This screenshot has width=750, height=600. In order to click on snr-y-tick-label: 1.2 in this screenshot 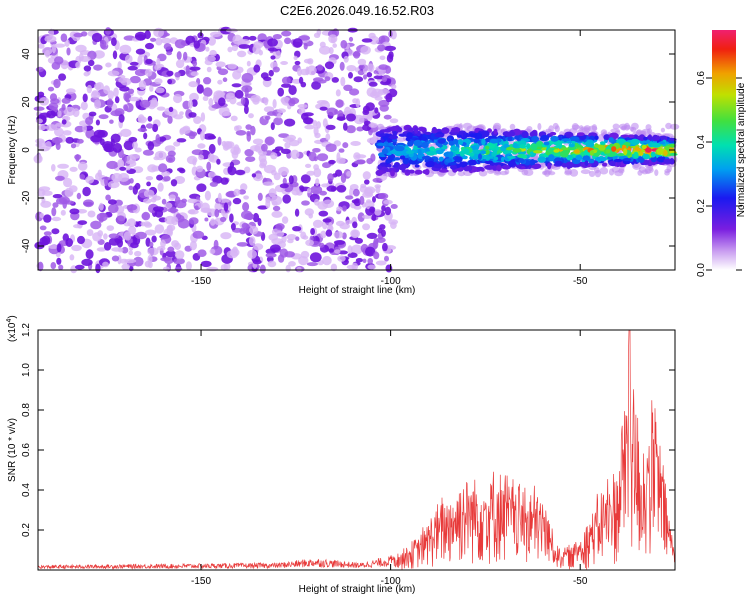, I will do `click(26, 330)`.